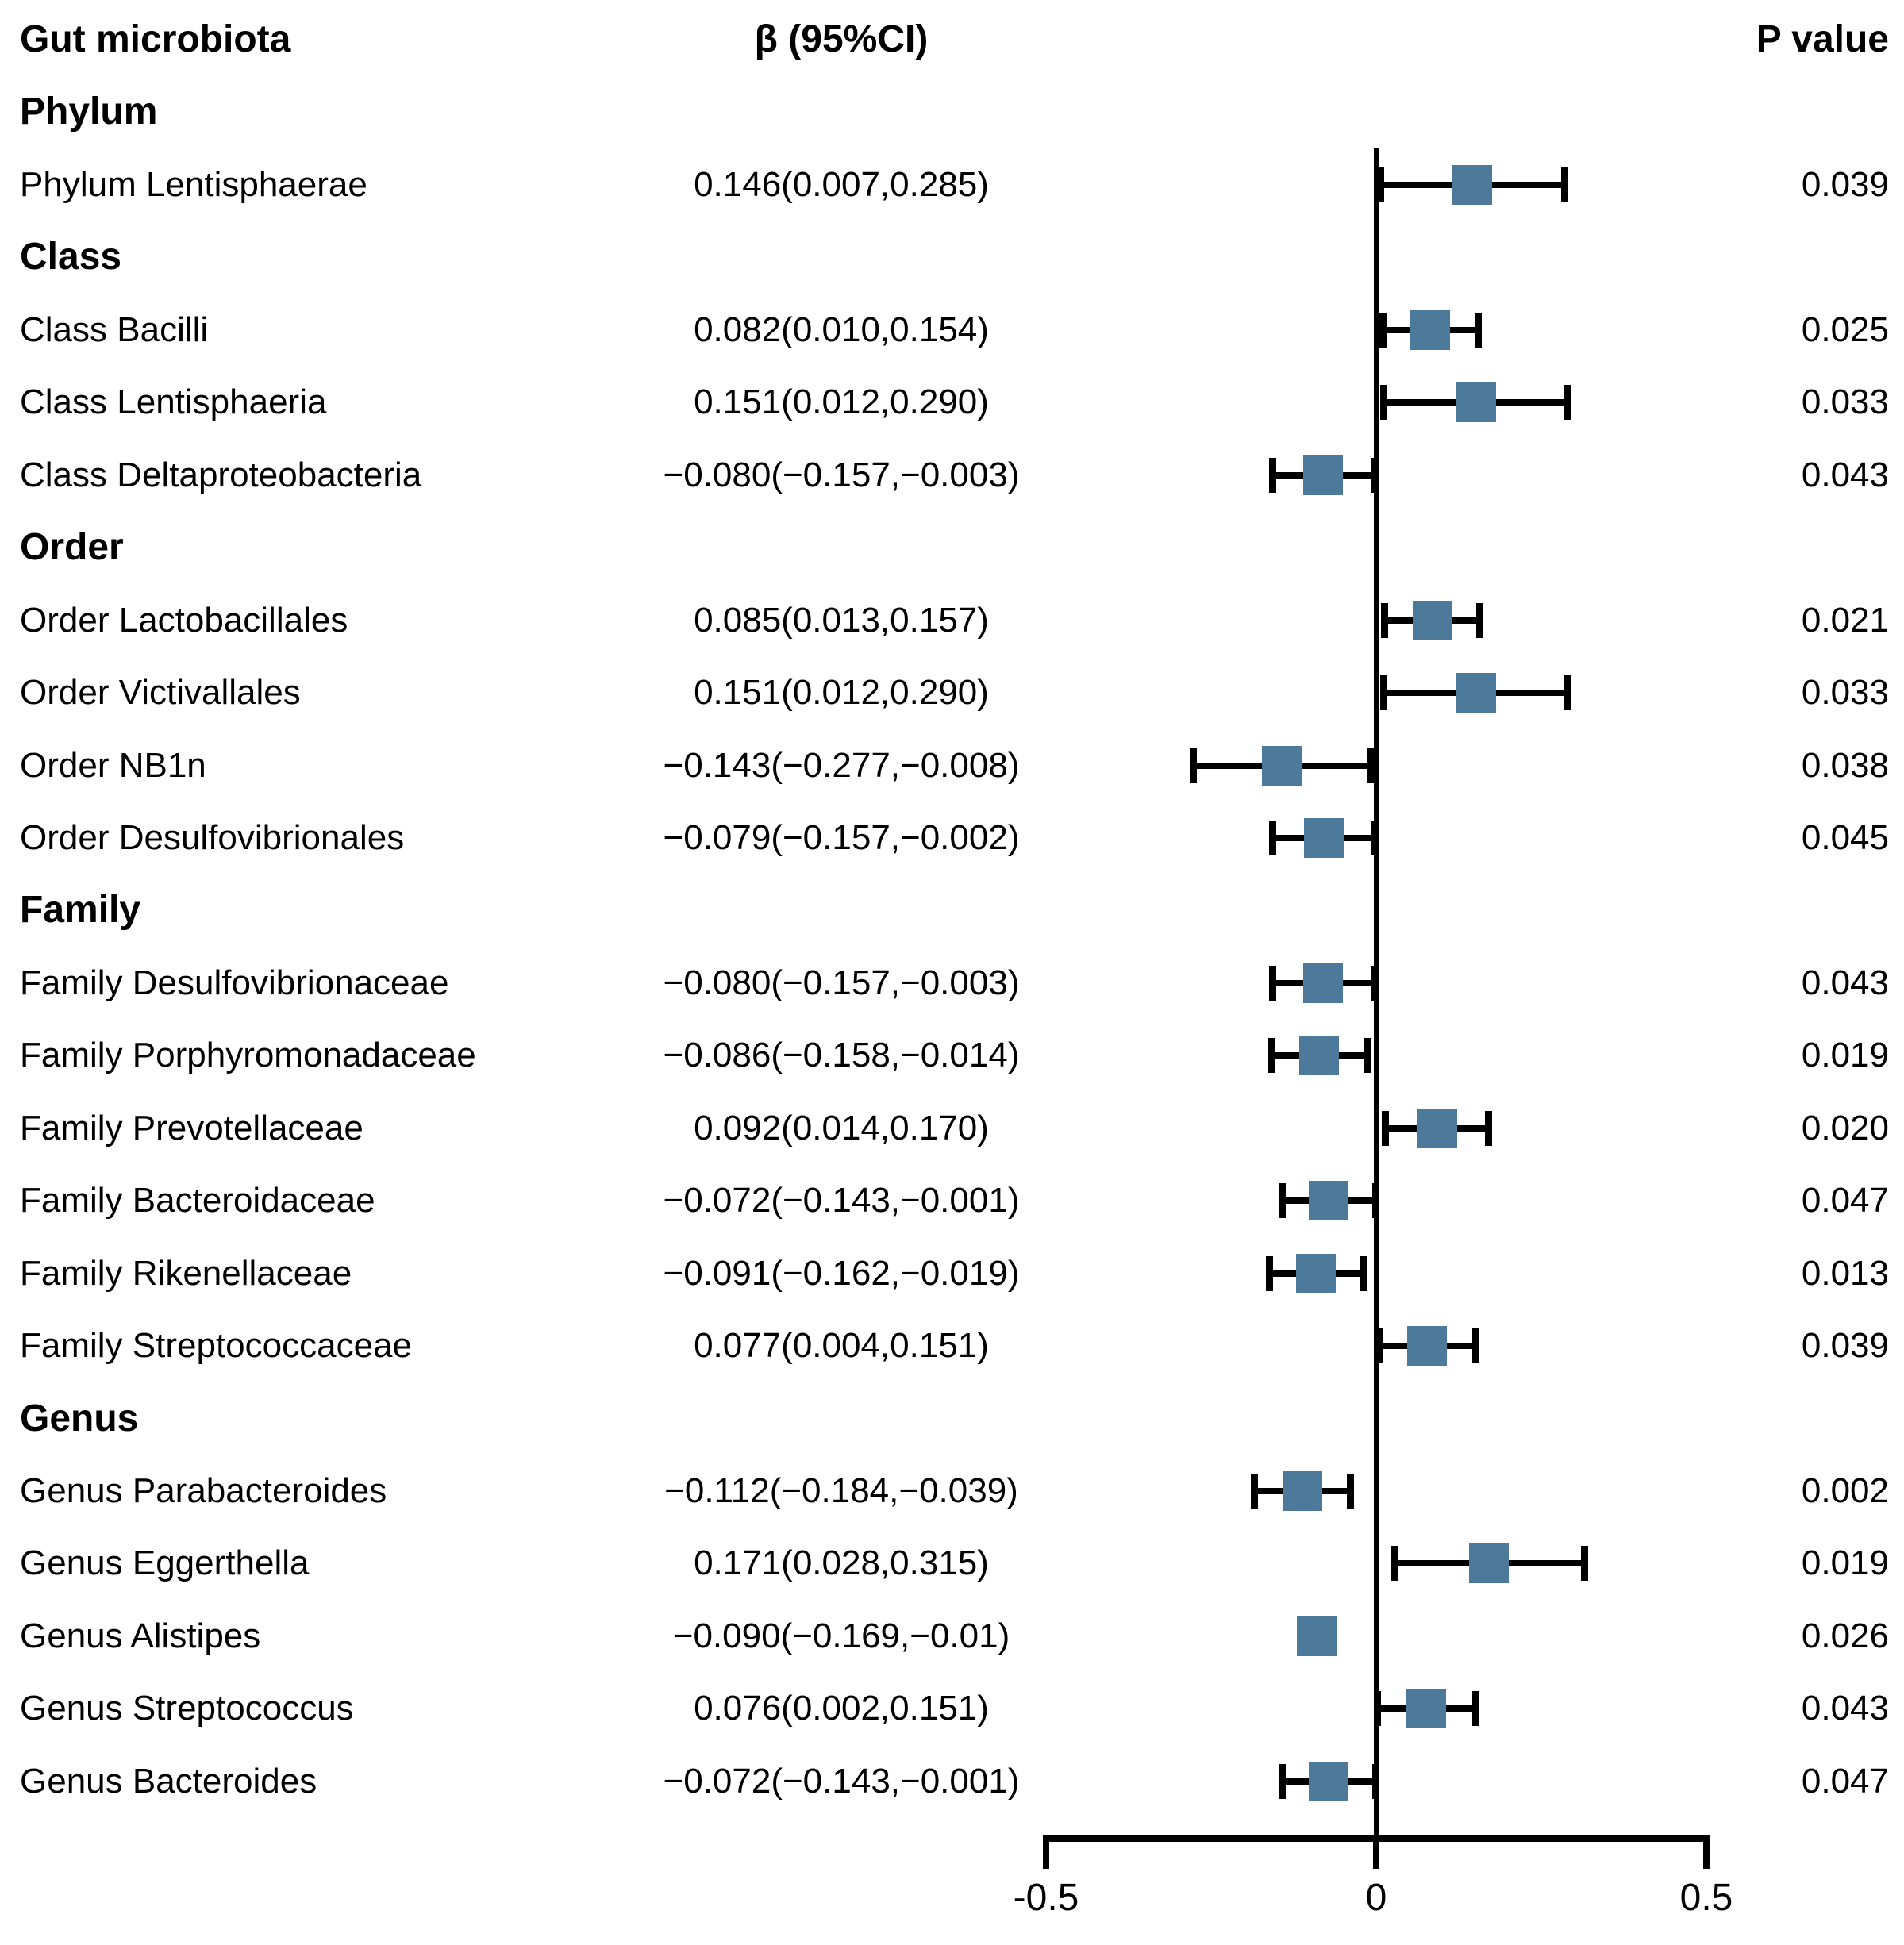  I want to click on row-beta-ci: 0.092(0.014,0.170), so click(841, 1127).